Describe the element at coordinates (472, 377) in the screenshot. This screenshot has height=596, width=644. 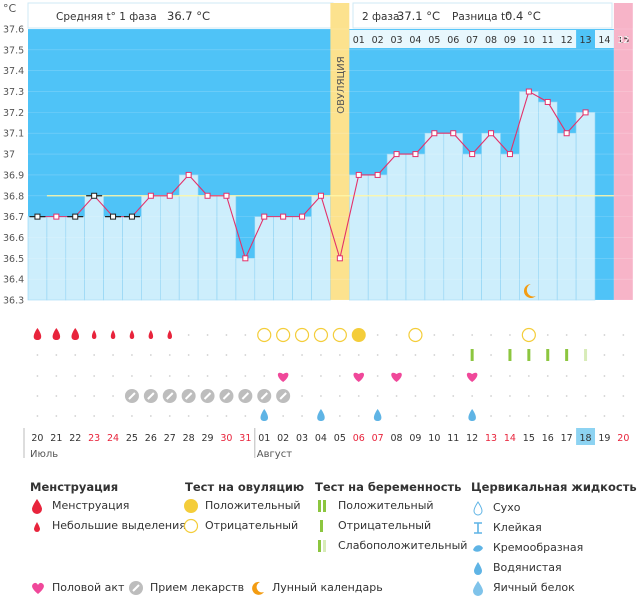
I see `heart-icon` at that location.